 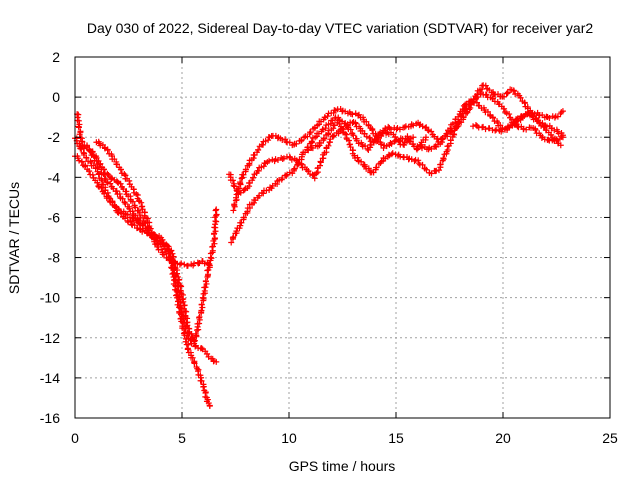 What do you see at coordinates (50, 378) in the screenshot?
I see `y-tick-label: -14` at bounding box center [50, 378].